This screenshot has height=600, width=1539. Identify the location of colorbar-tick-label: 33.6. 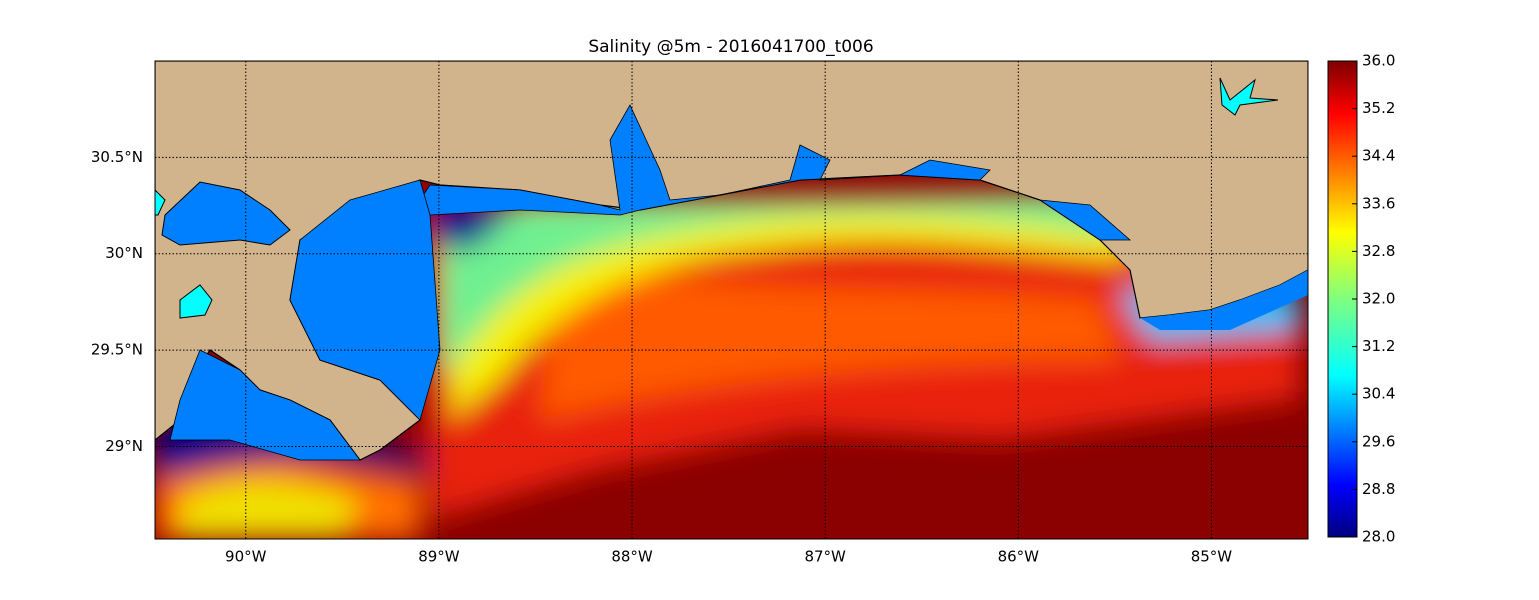
(1378, 203).